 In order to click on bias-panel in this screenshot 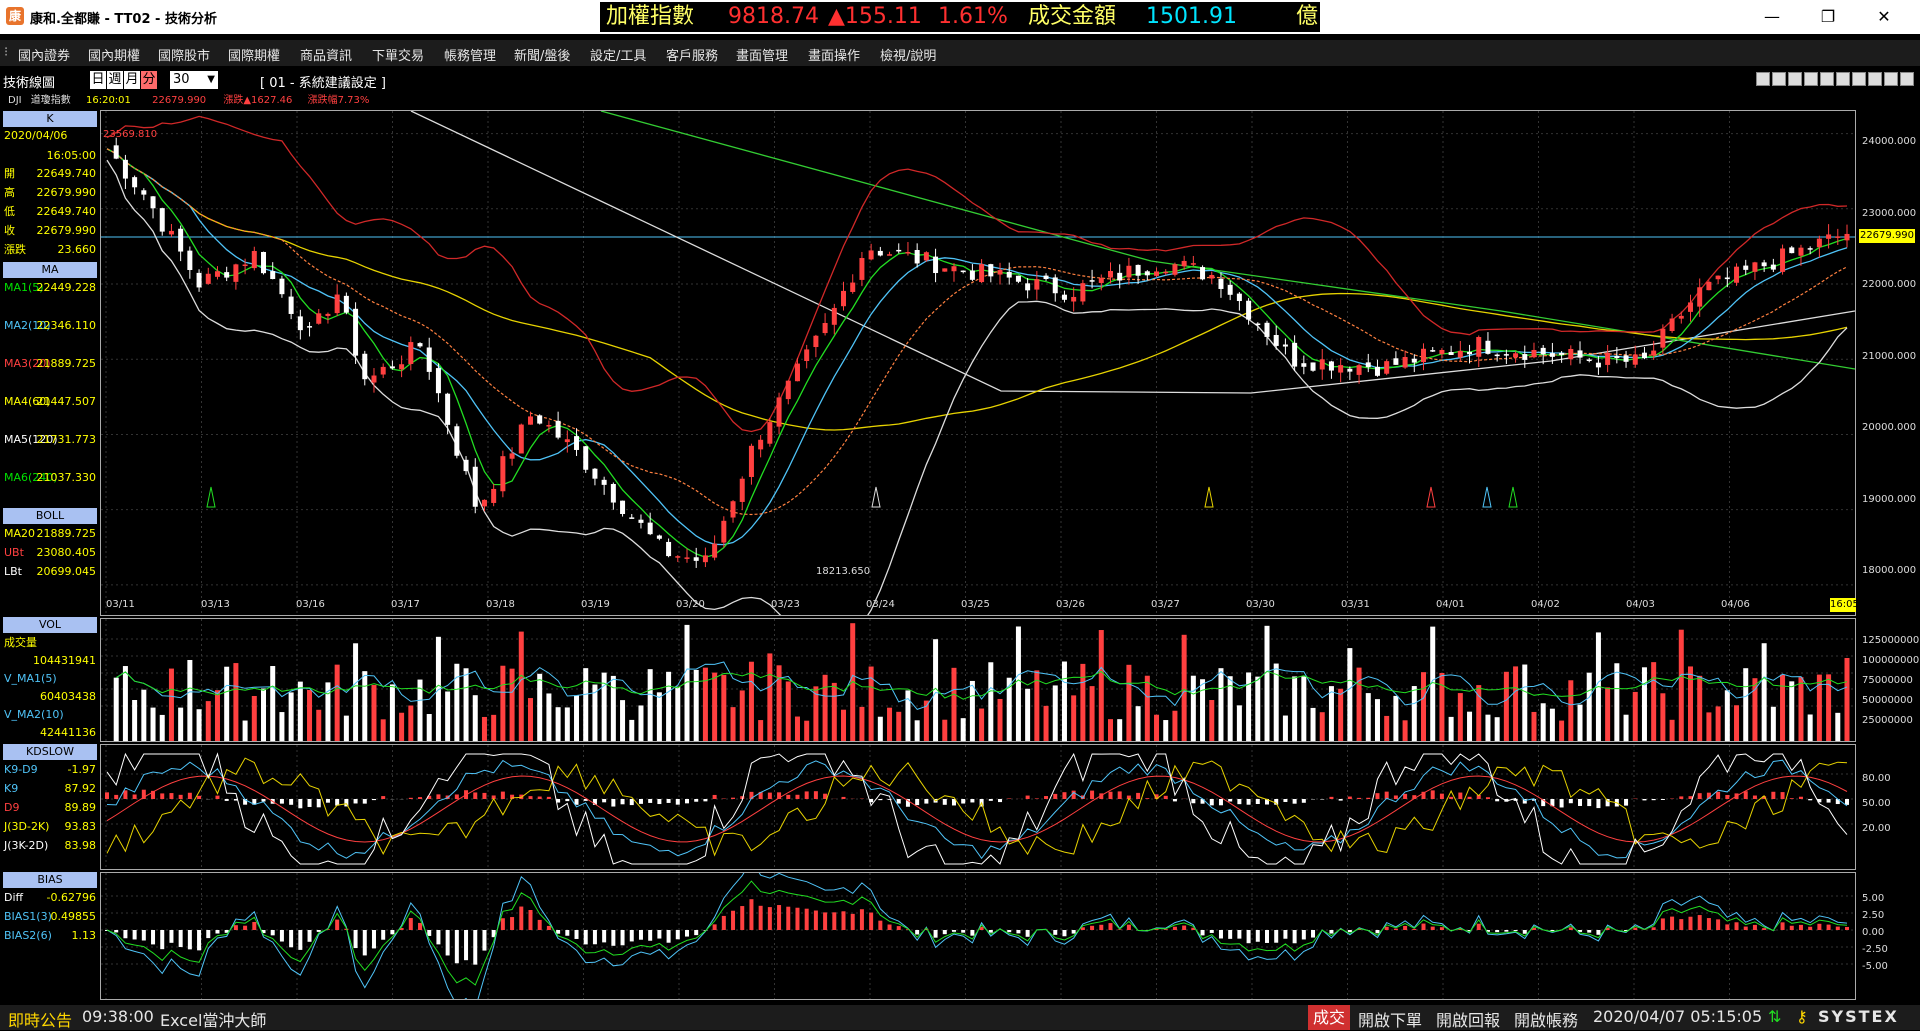, I will do `click(978, 936)`.